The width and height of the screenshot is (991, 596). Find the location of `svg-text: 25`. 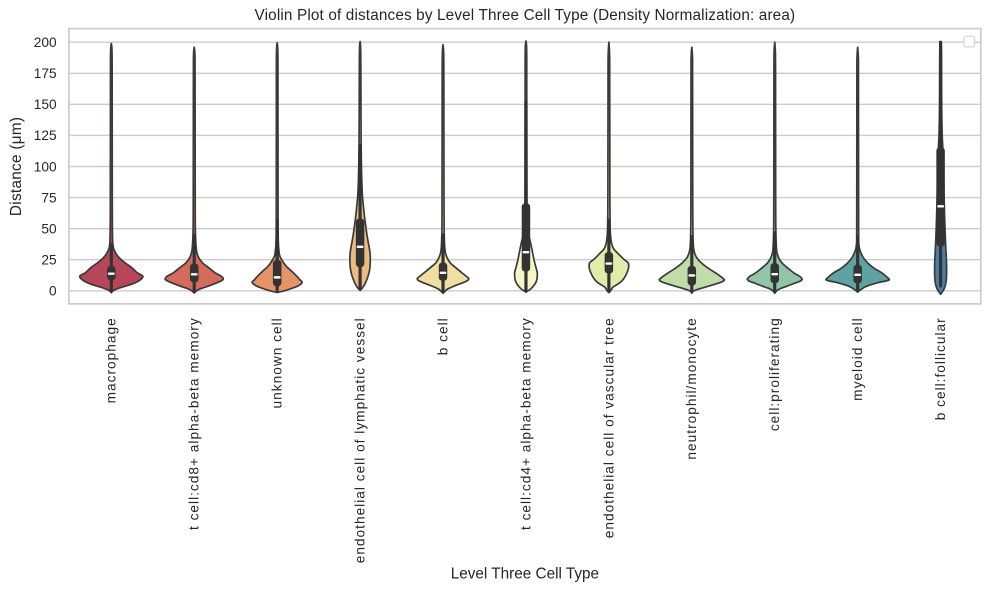

svg-text: 25 is located at coordinates (49, 260).